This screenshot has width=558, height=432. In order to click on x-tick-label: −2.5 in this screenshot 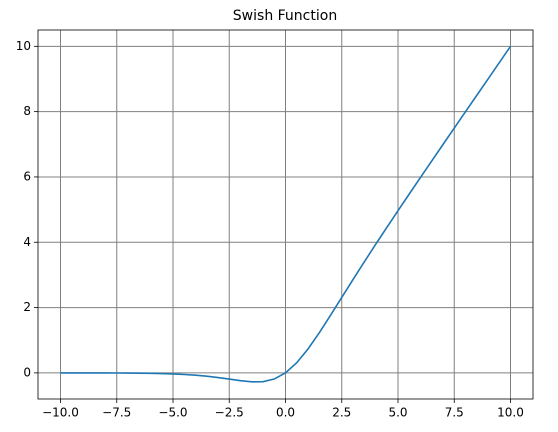, I will do `click(229, 413)`.